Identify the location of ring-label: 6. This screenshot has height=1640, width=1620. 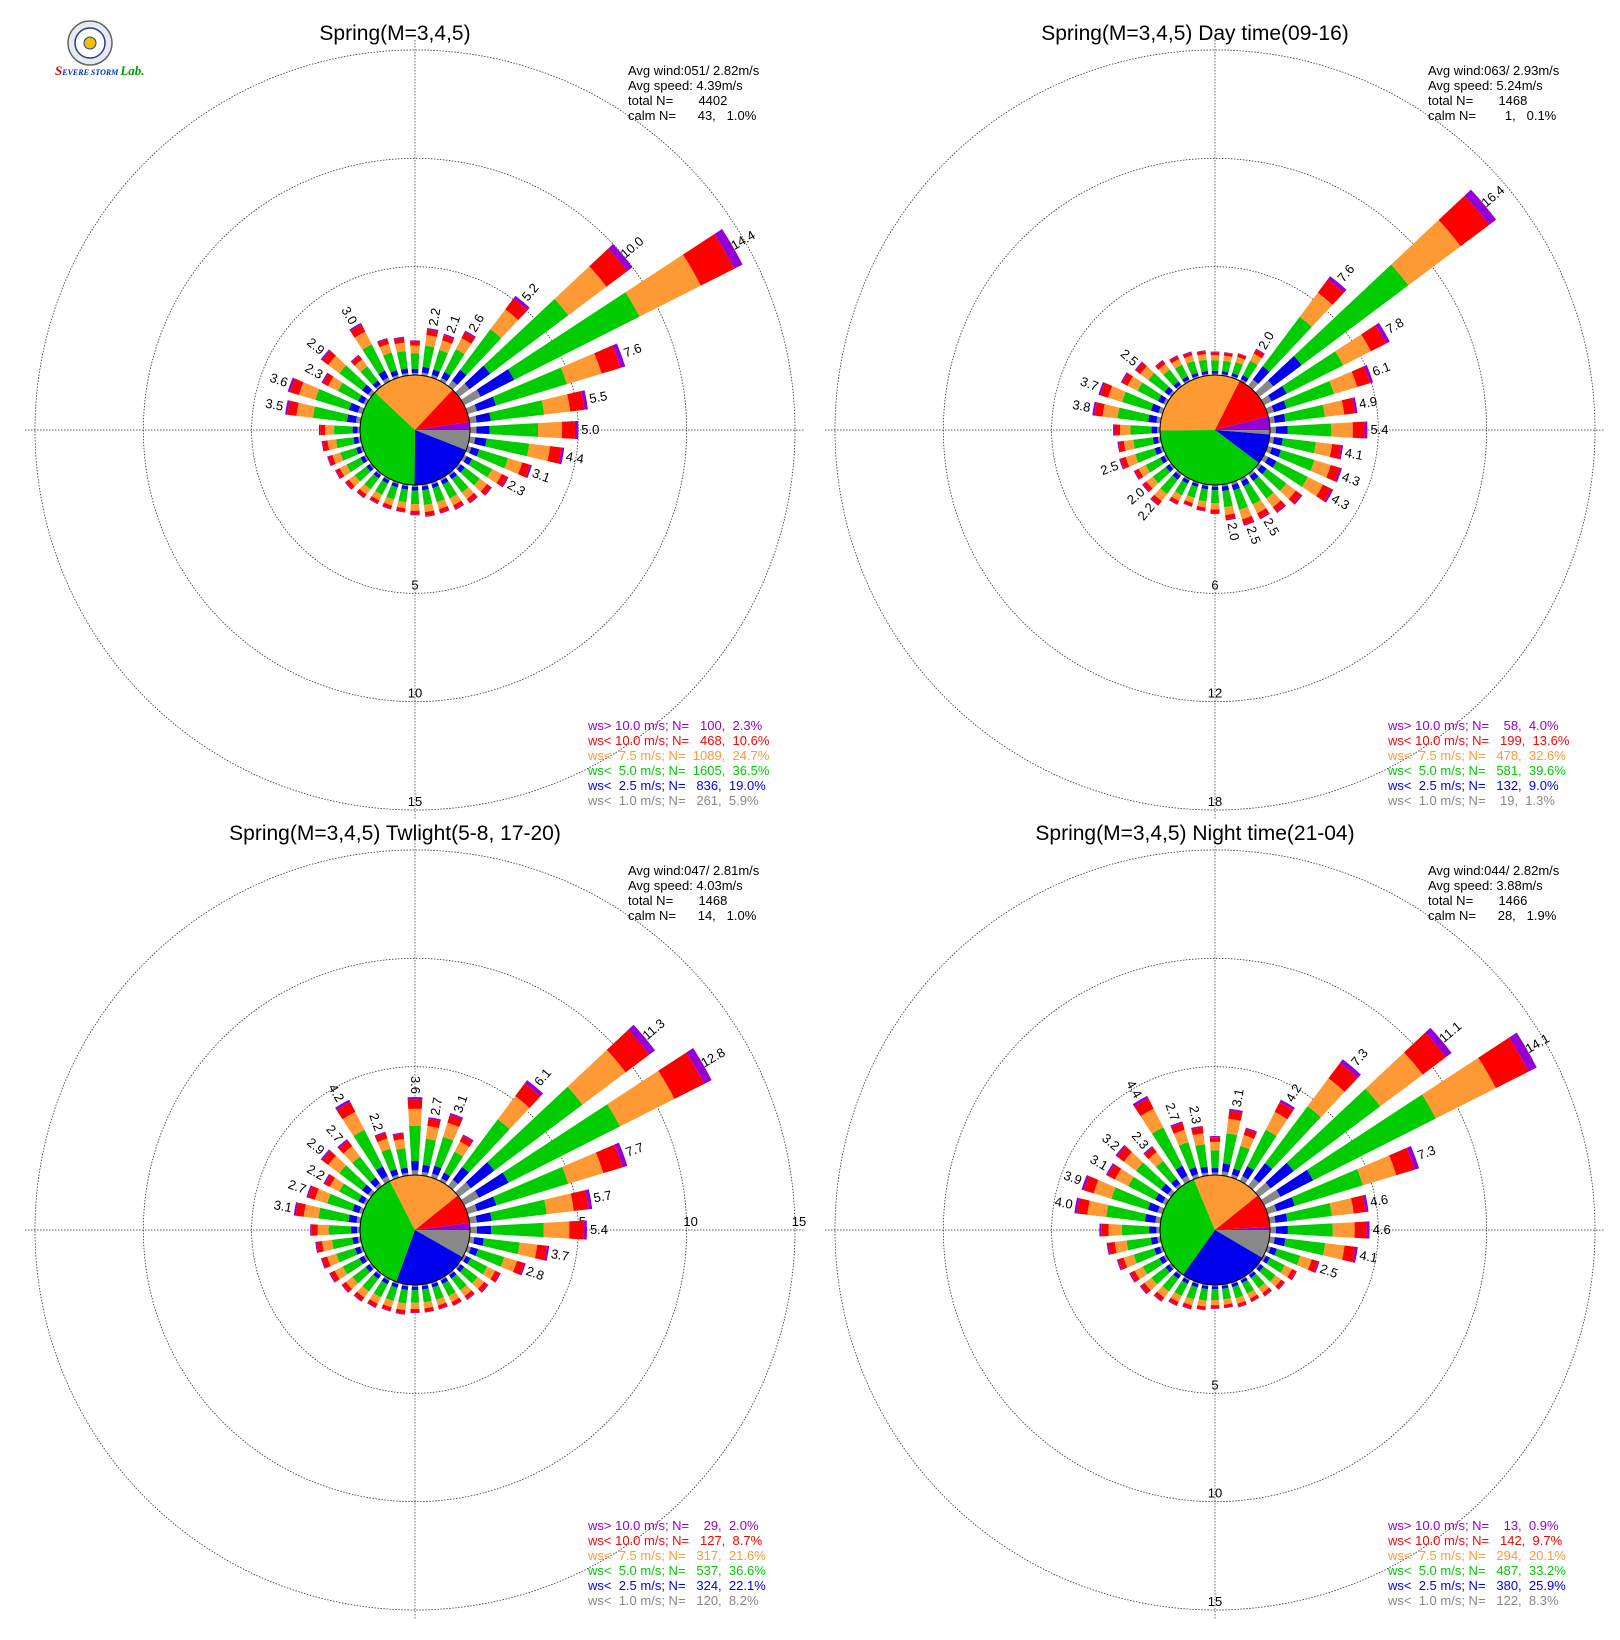
(1214, 584).